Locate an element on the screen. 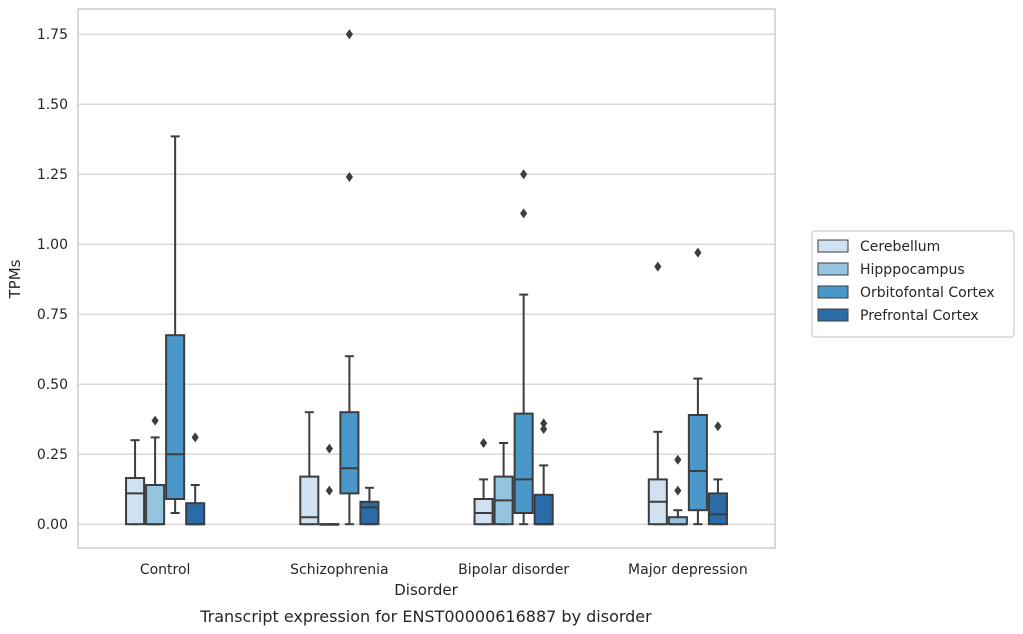 This screenshot has height=634, width=1023. y-tick-label: 1.00 is located at coordinates (52, 245).